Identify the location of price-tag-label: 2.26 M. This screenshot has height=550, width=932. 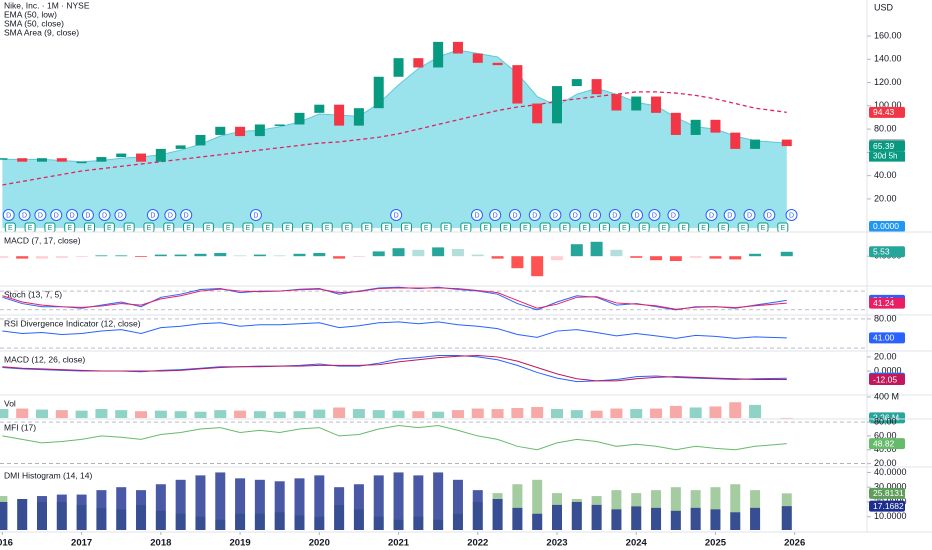
(886, 418).